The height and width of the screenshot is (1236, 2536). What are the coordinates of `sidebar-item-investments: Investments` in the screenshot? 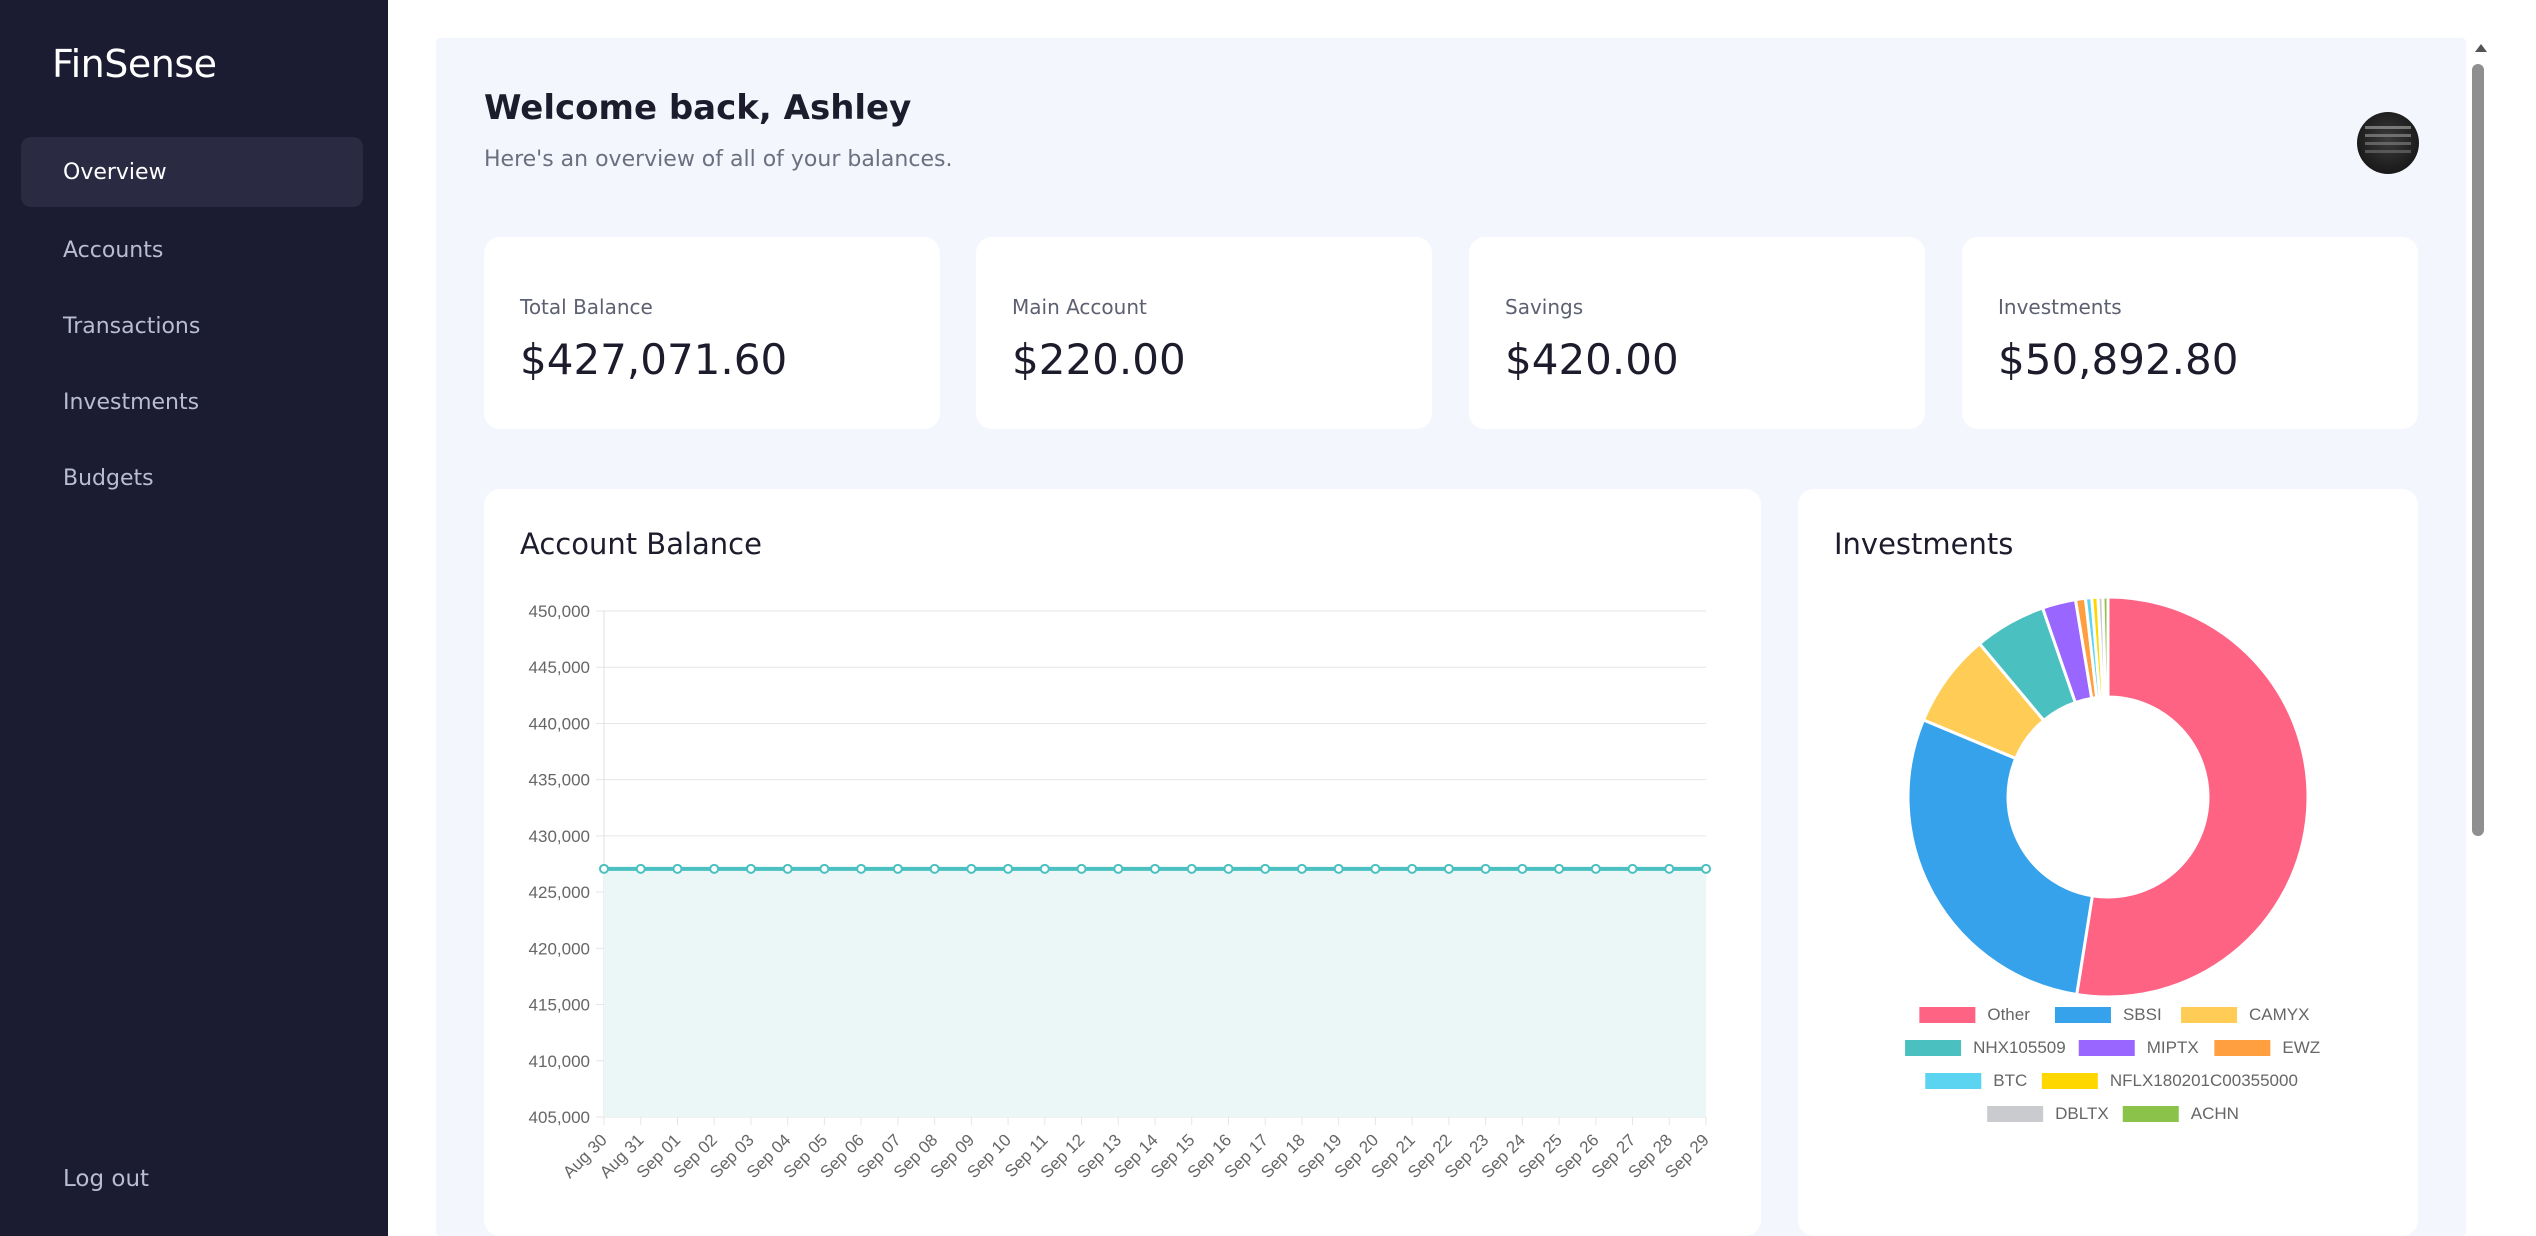 It's located at (131, 402).